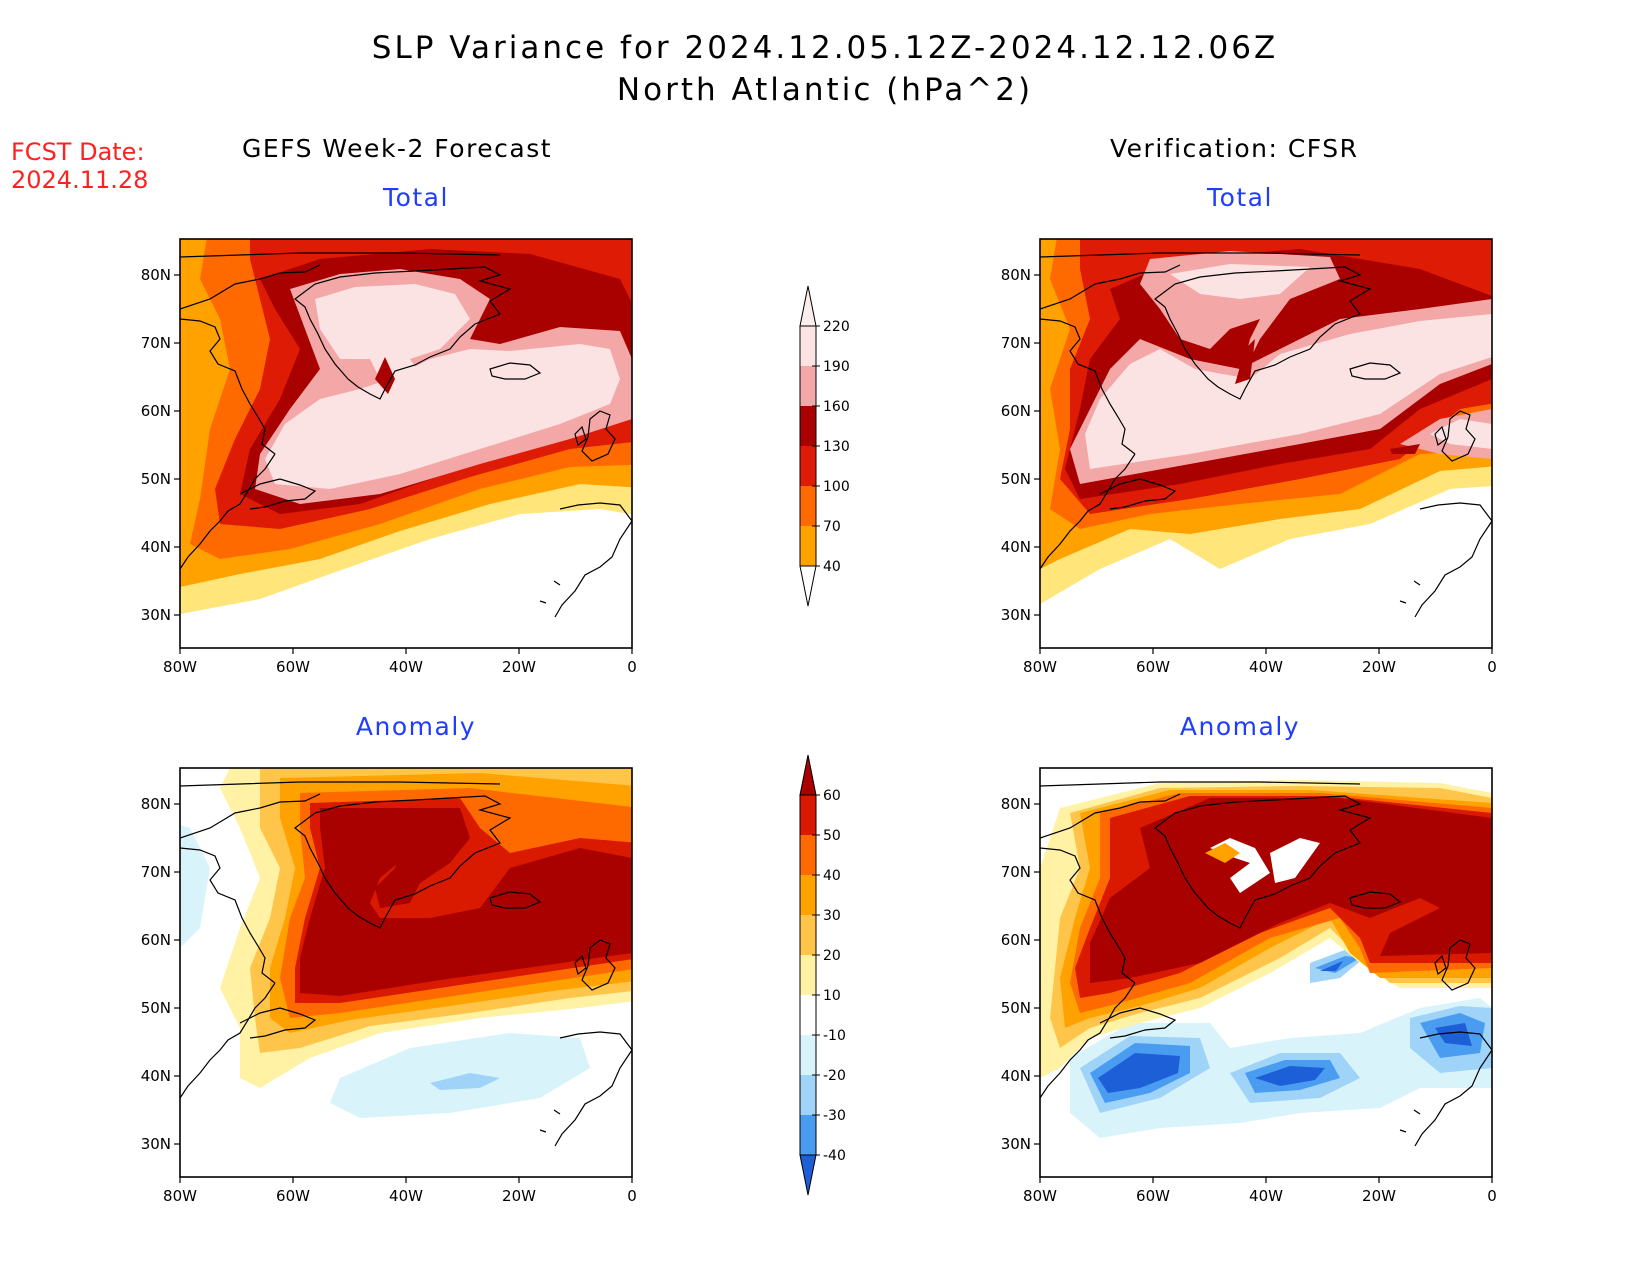 This screenshot has height=1275, width=1650. What do you see at coordinates (195, 886) in the screenshot?
I see `fcst-anom-neg-west` at bounding box center [195, 886].